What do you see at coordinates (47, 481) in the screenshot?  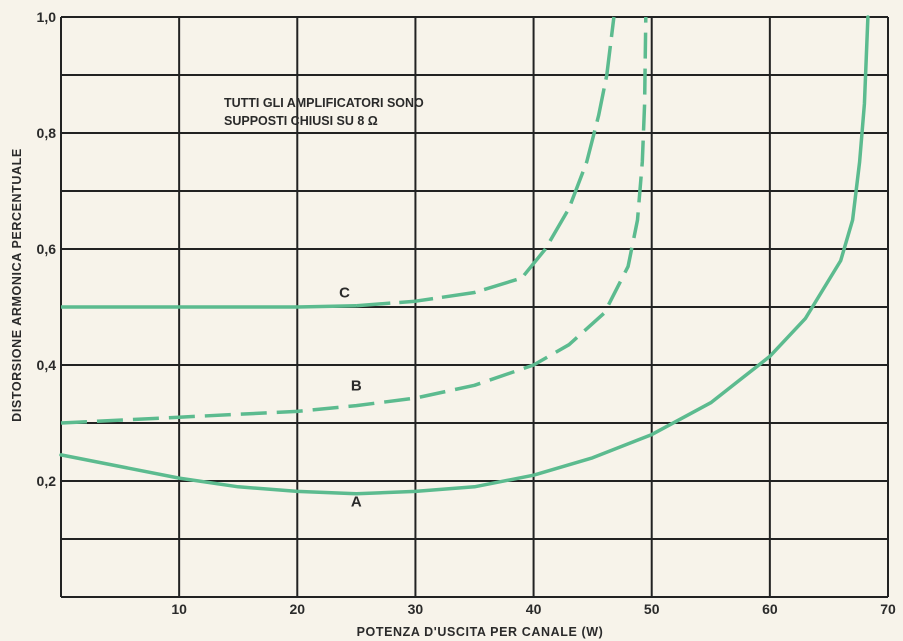 I see `y-tick-label: 0,2` at bounding box center [47, 481].